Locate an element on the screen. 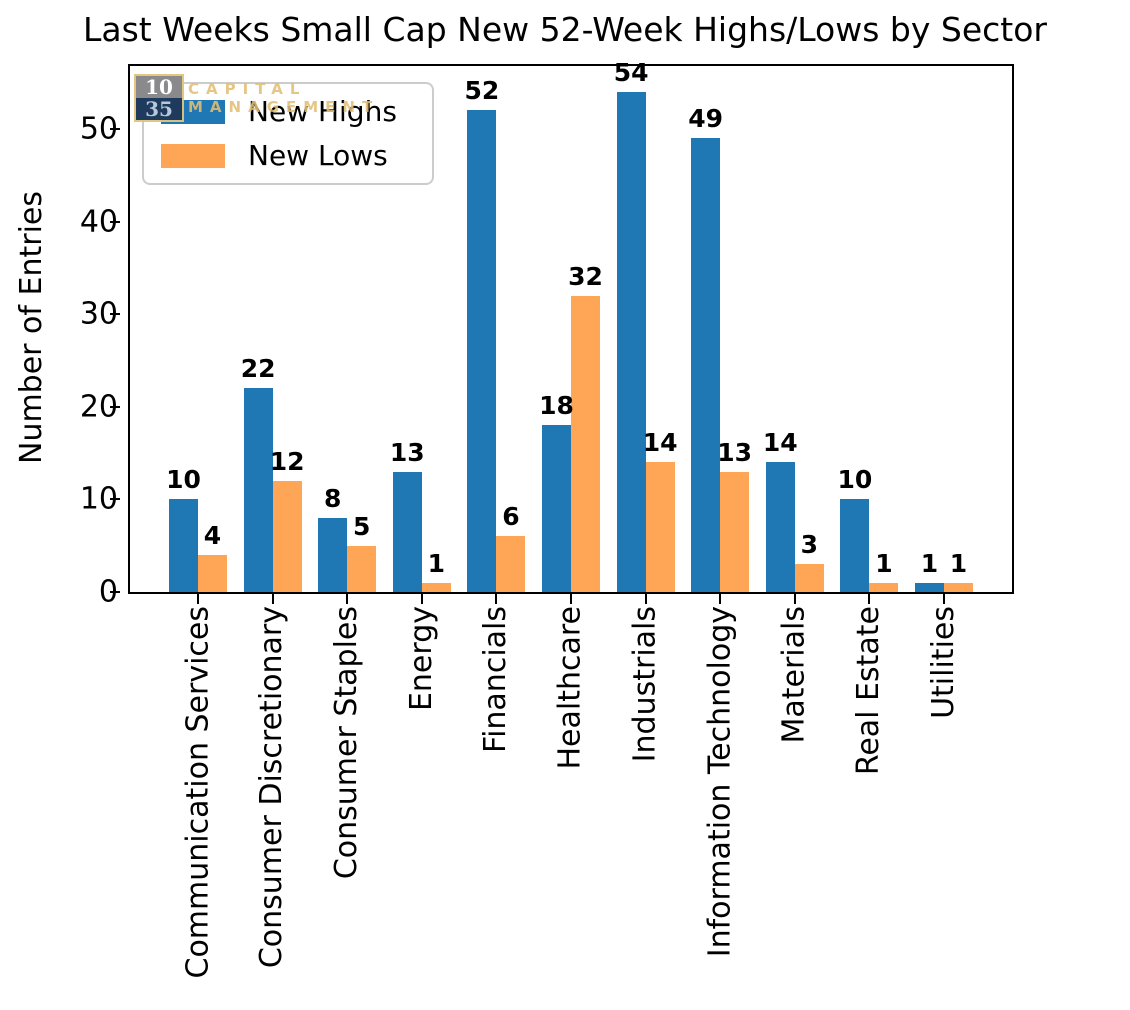 The height and width of the screenshot is (1010, 1130). x-tick-label: Materials is located at coordinates (794, 675).